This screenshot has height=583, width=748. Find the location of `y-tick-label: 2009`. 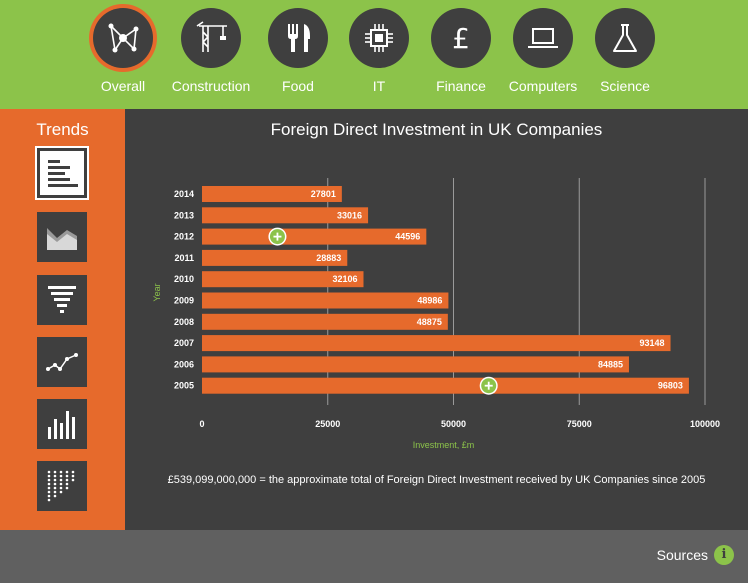

y-tick-label: 2009 is located at coordinates (184, 301).